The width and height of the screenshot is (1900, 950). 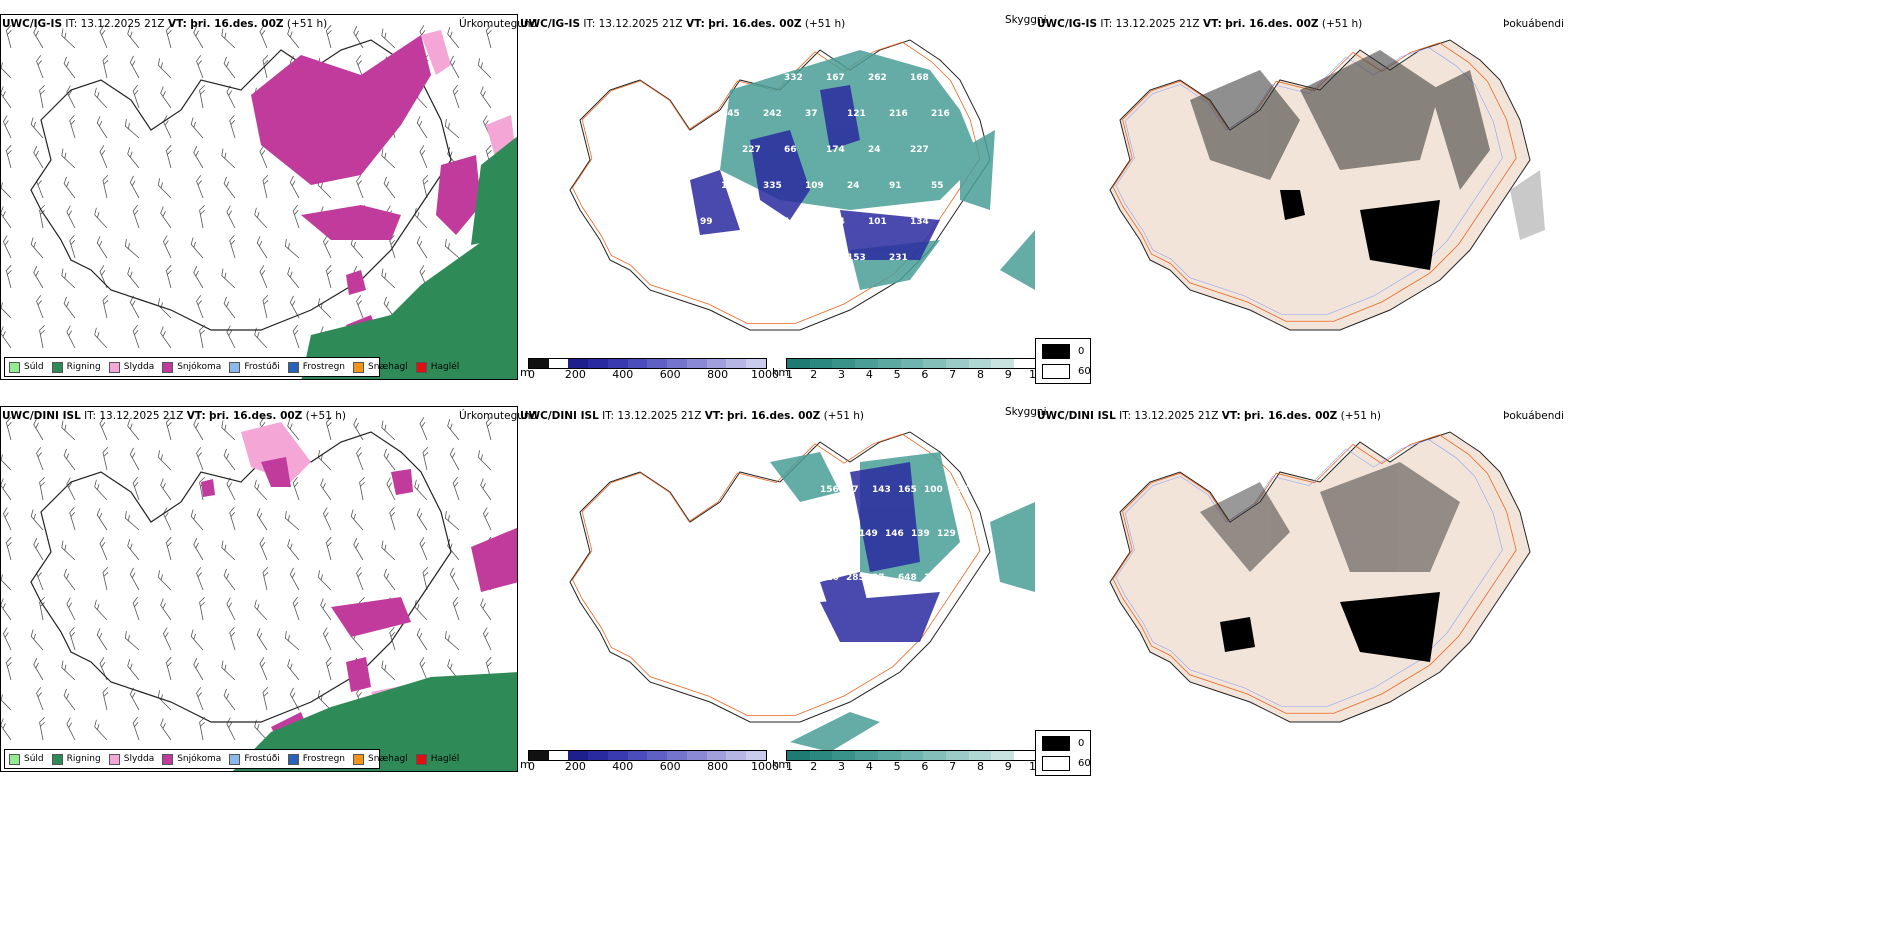 I want to click on visibility-unit: km, so click(x=781, y=372).